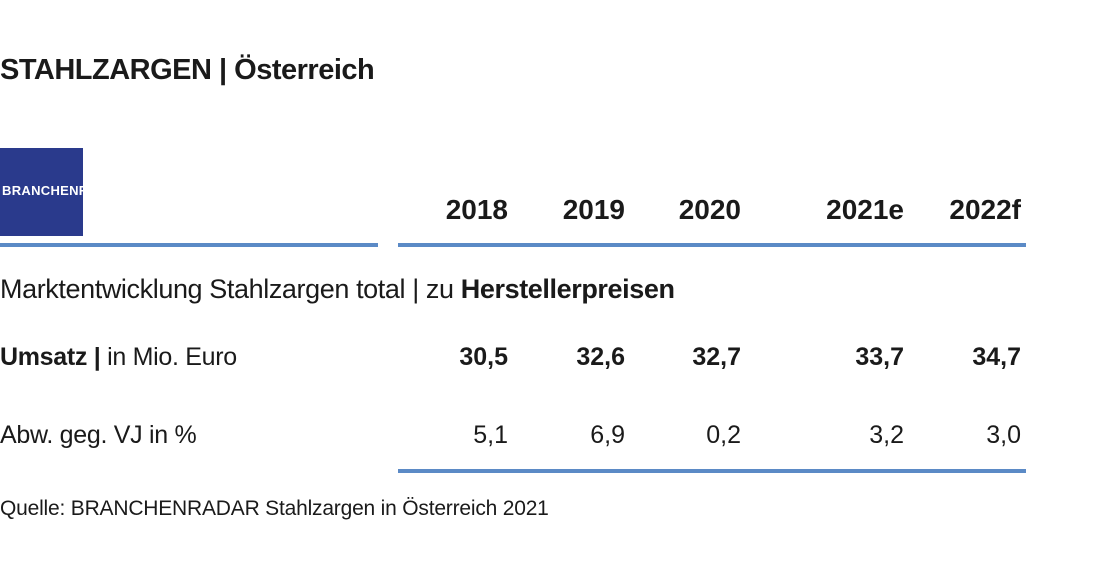 The image size is (1100, 577). Describe the element at coordinates (50, 357) in the screenshot. I see `row-label-bold: Umsatz |` at that location.